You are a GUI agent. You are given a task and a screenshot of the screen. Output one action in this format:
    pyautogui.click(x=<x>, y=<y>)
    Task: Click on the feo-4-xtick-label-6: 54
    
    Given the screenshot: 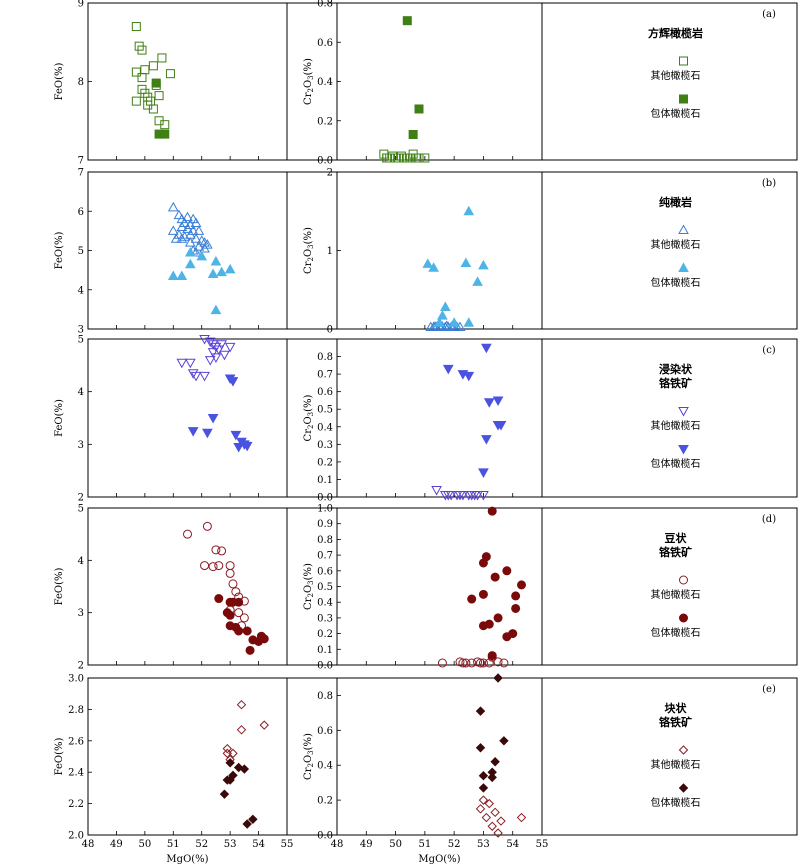 What is the action you would take?
    pyautogui.click(x=258, y=844)
    